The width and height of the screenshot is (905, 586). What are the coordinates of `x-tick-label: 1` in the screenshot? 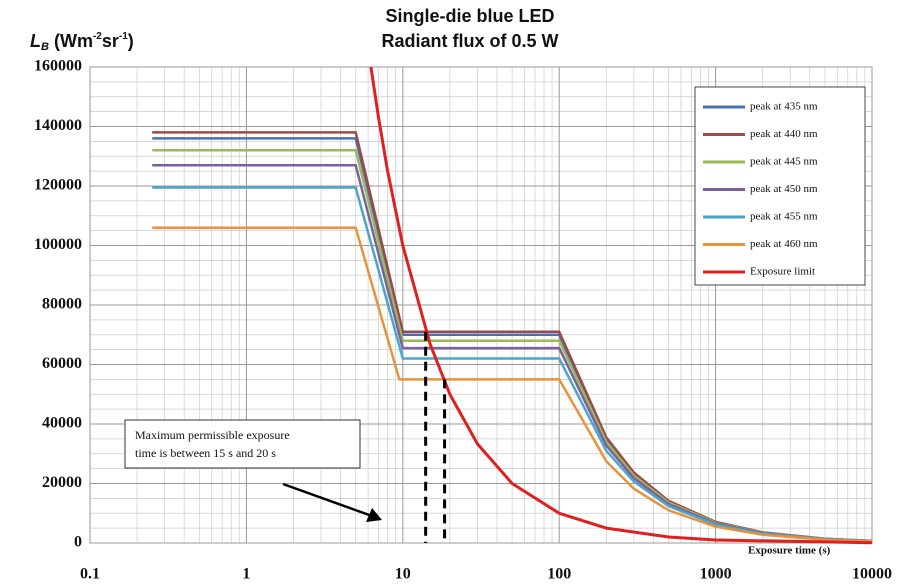 It's located at (246, 574).